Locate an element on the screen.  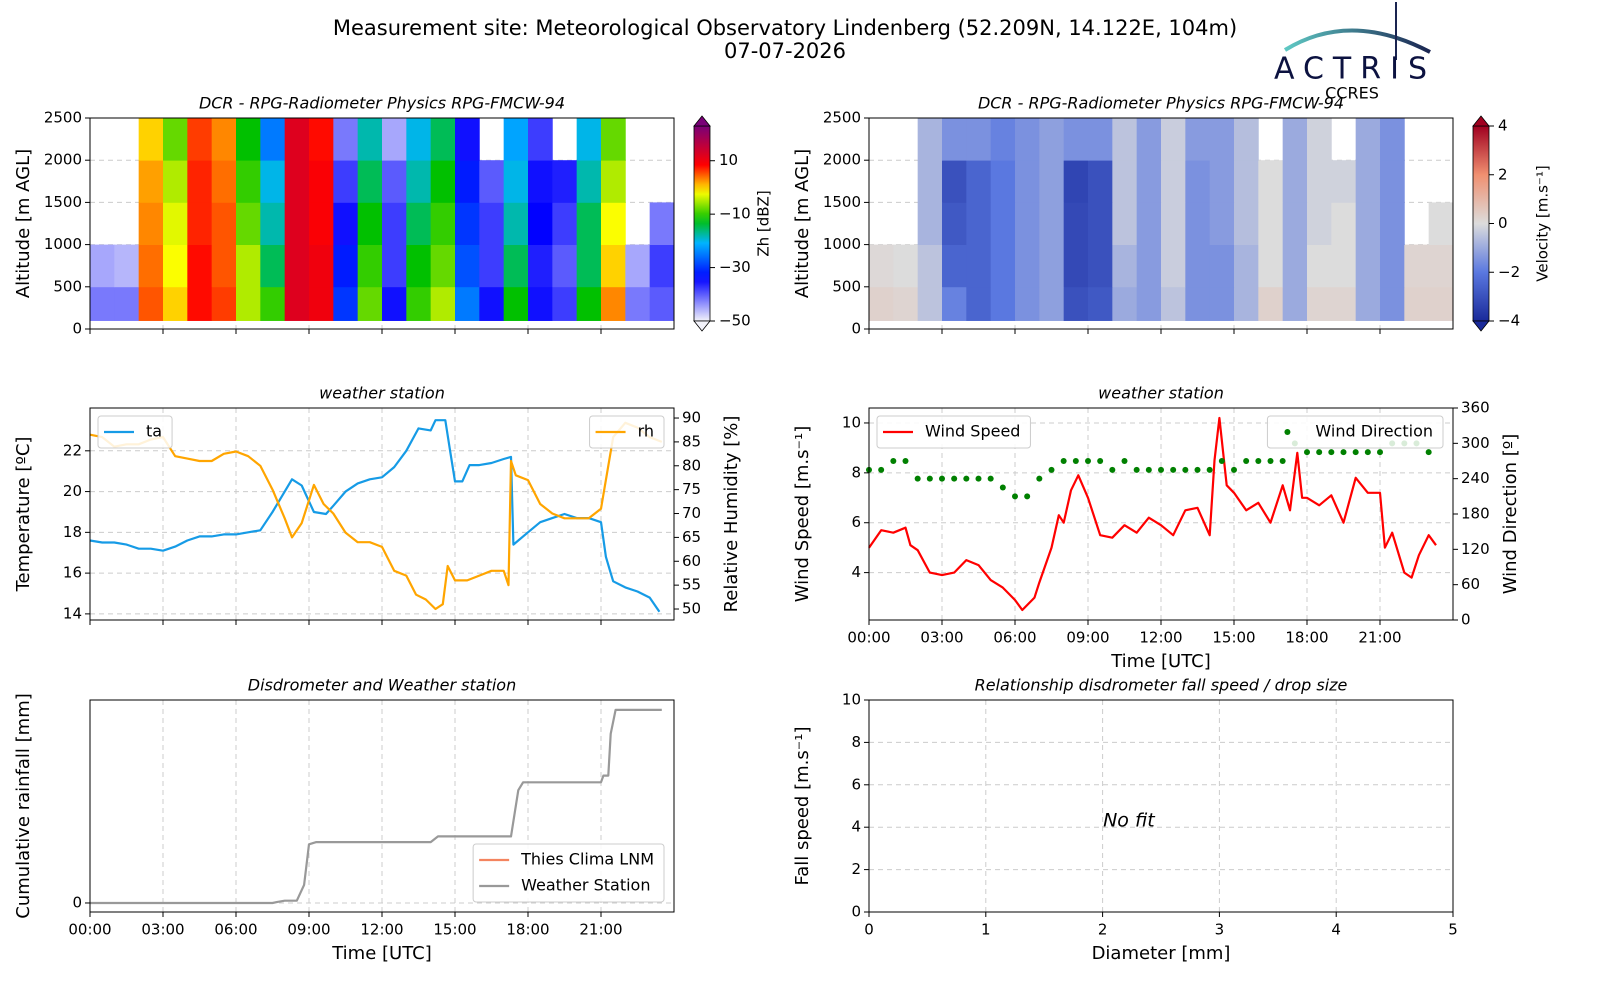
colorbar-extend is located at coordinates (1481, 326).